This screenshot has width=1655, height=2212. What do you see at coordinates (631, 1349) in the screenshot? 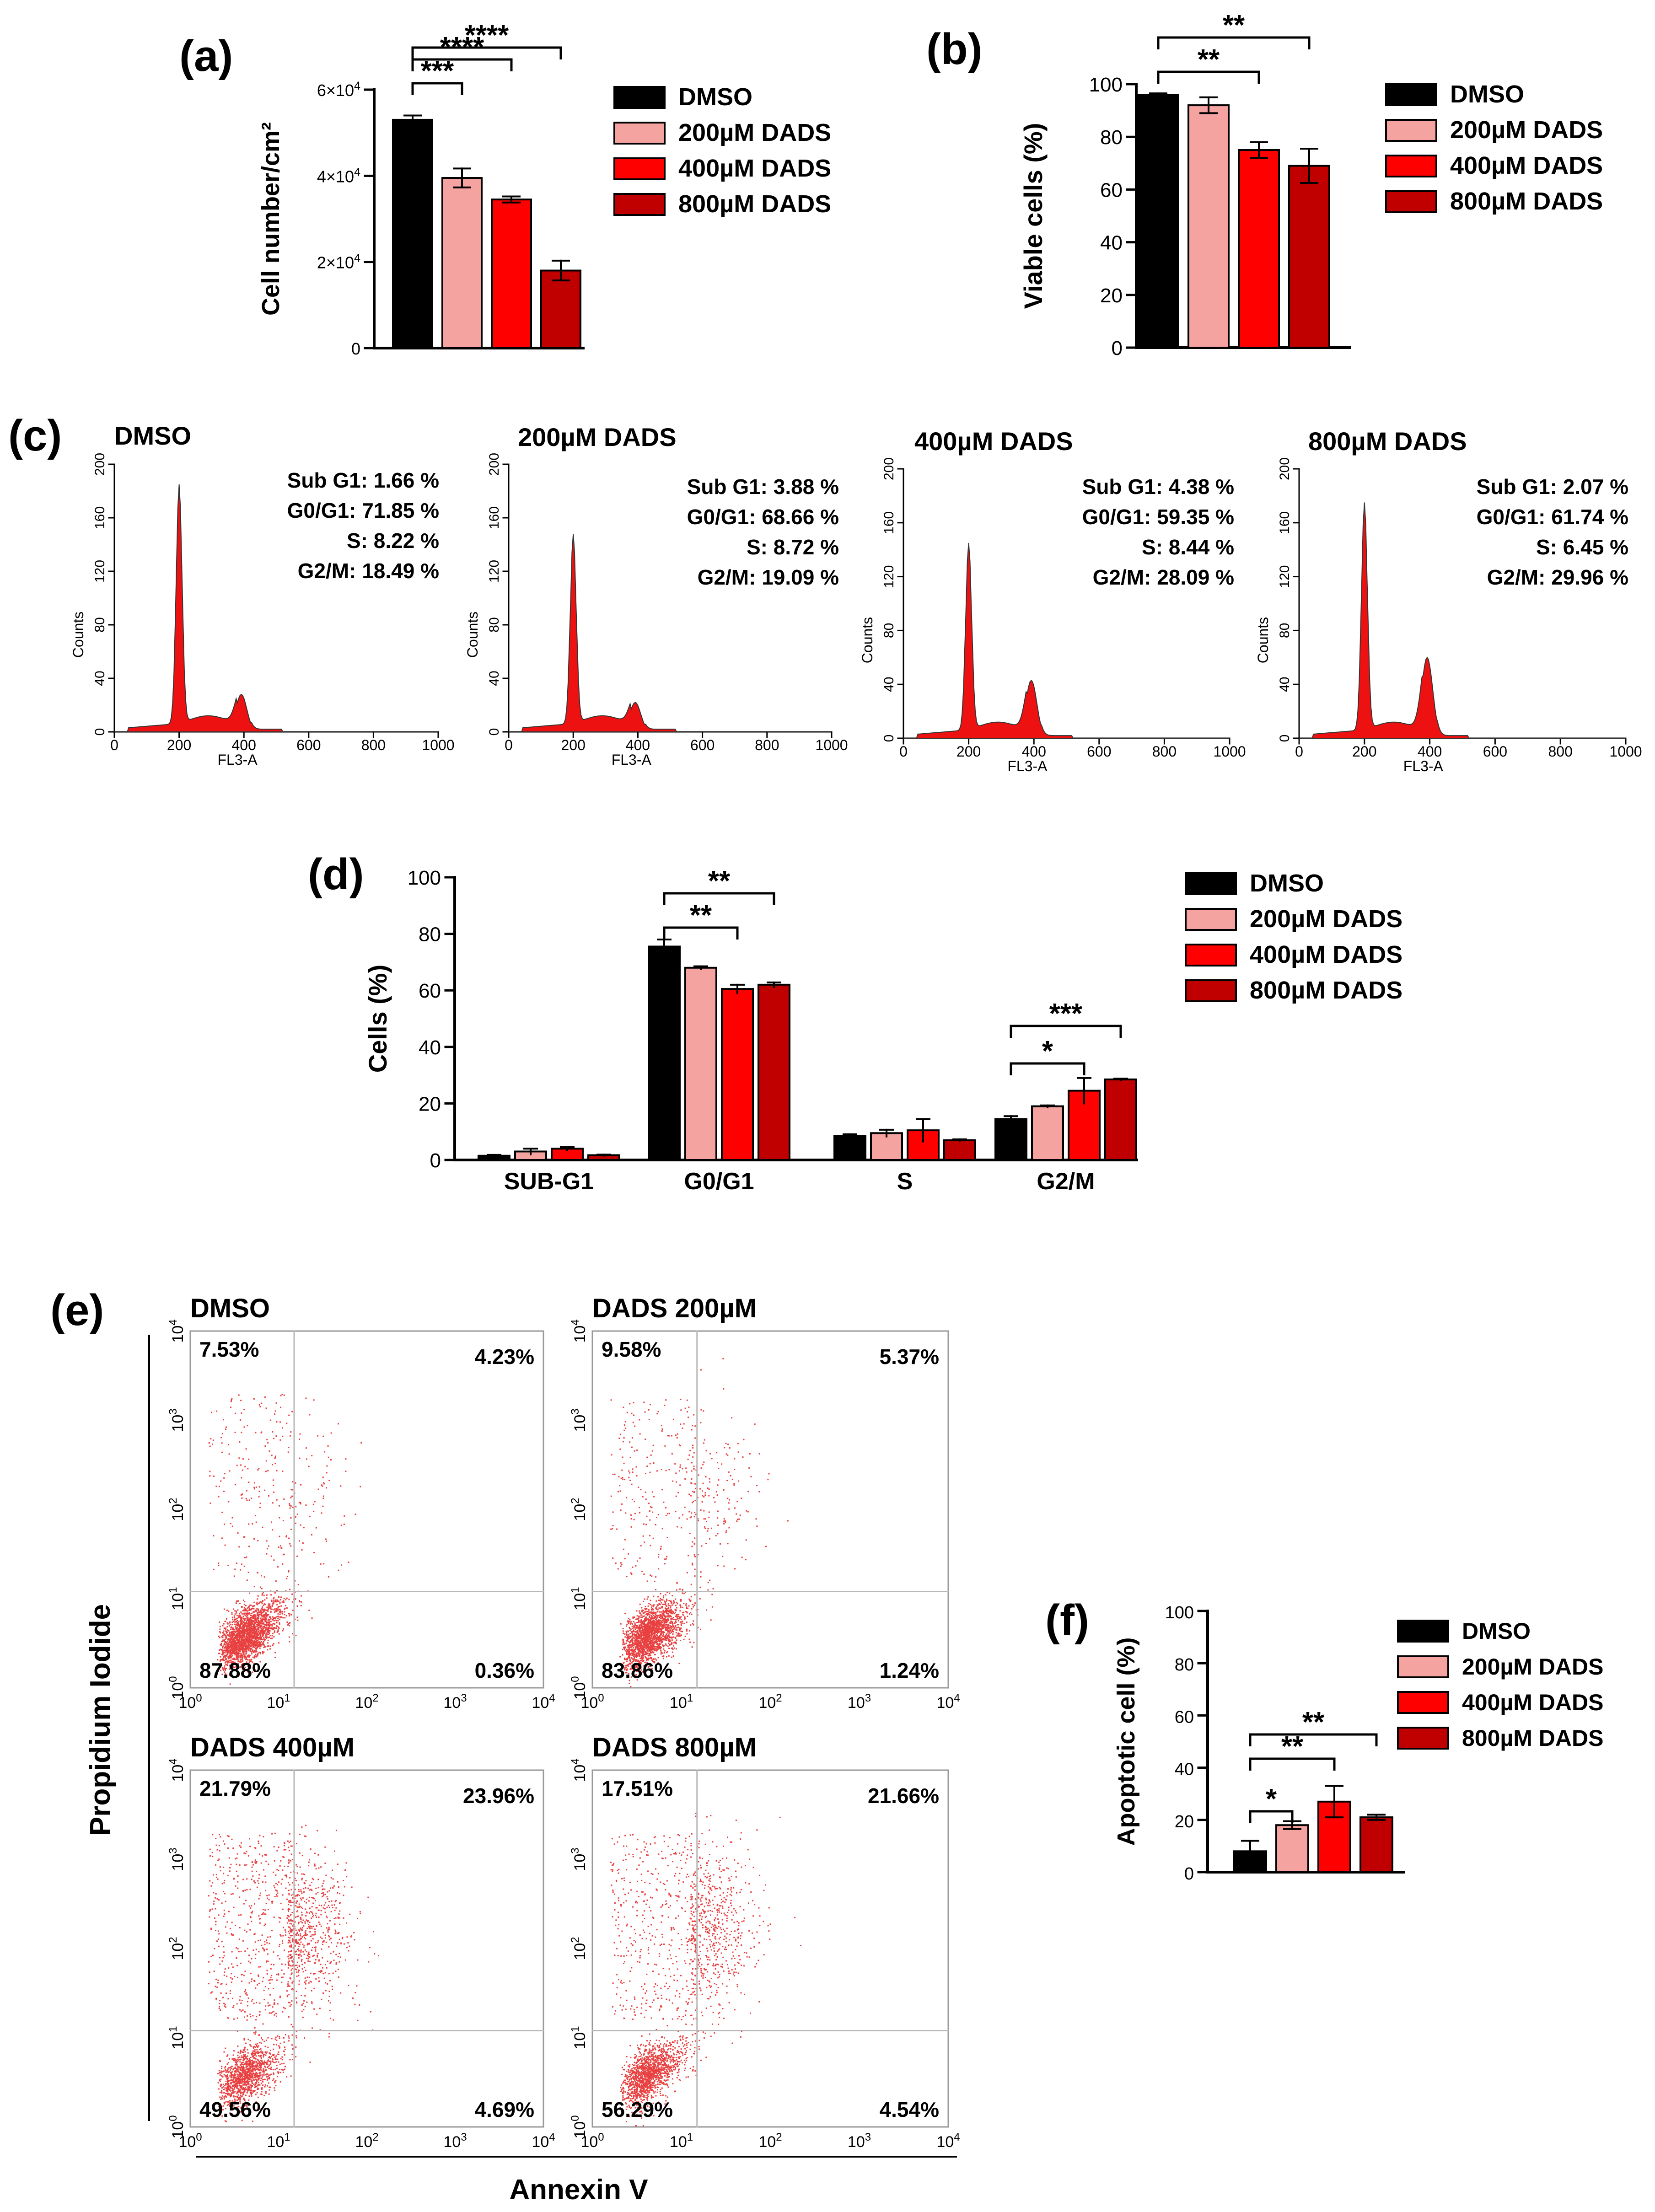
I see `quadrant-ul-percent: 9.58%` at bounding box center [631, 1349].